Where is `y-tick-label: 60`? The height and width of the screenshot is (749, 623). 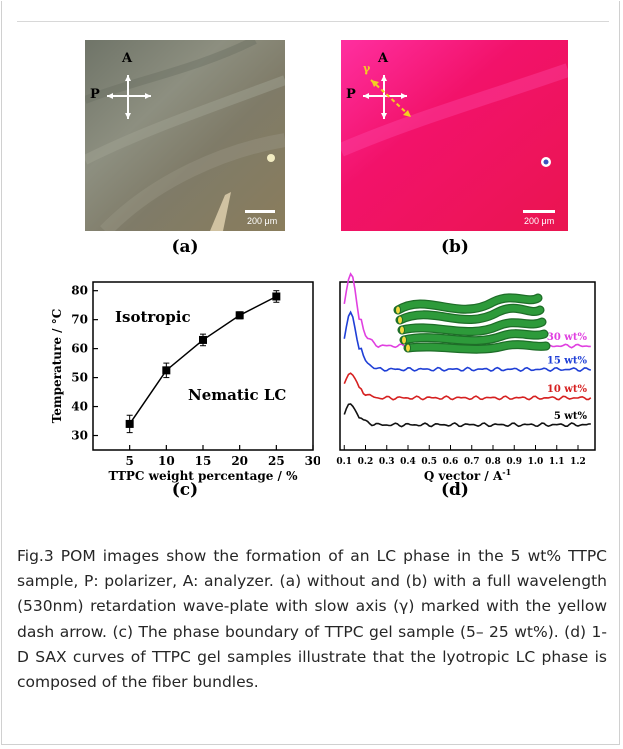 y-tick-label: 60 is located at coordinates (79, 349).